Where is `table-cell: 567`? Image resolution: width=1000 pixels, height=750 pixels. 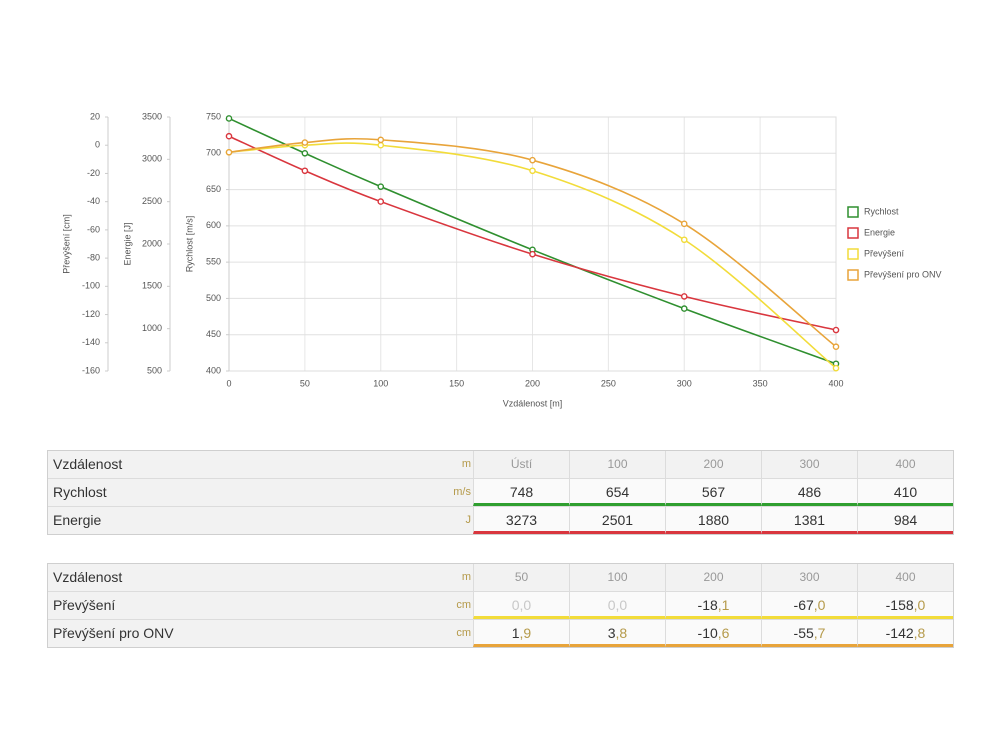 table-cell: 567 is located at coordinates (713, 492).